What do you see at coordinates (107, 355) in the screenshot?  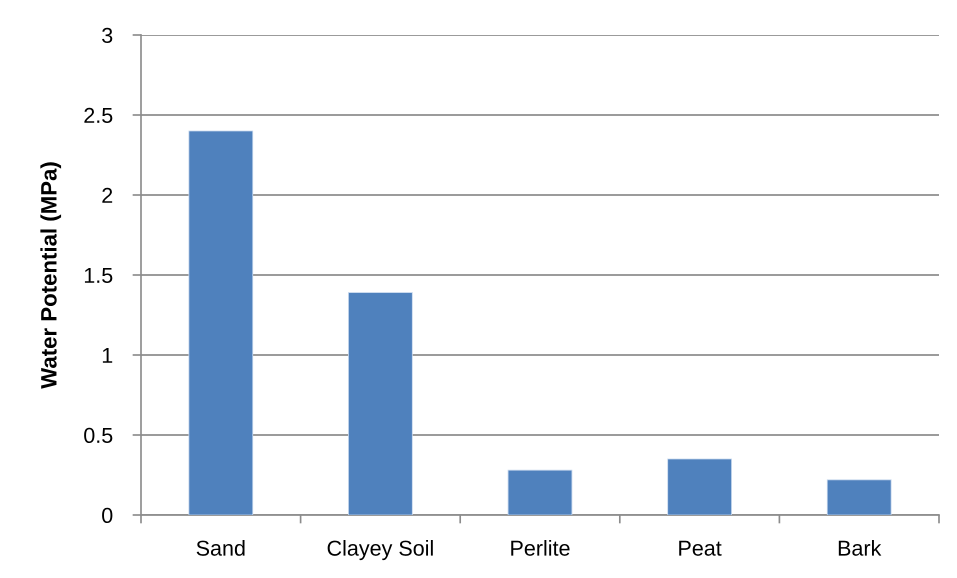 I see `y-tick-label: 1` at bounding box center [107, 355].